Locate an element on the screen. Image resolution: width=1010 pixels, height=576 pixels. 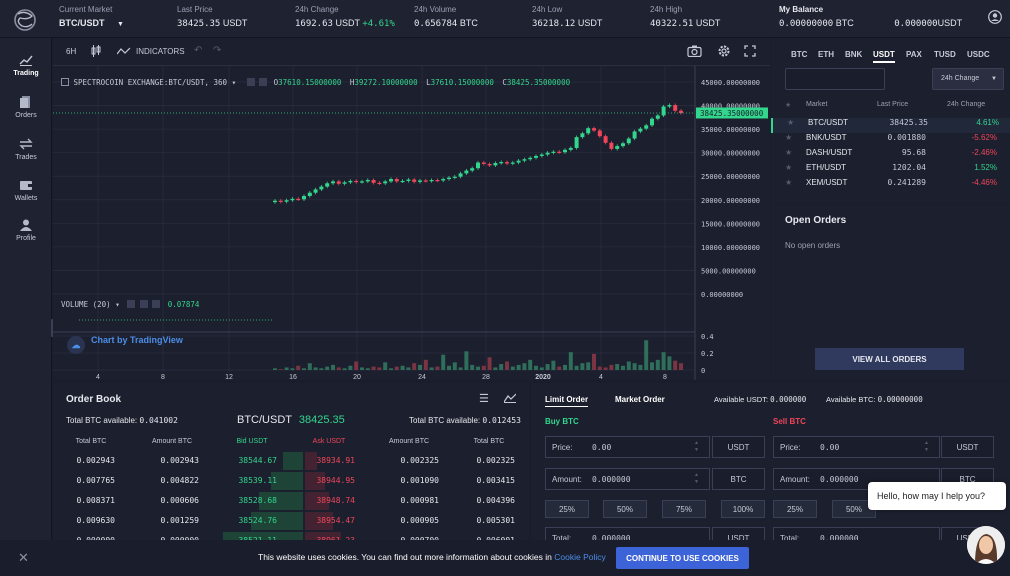
market-search-input is located at coordinates (835, 79).